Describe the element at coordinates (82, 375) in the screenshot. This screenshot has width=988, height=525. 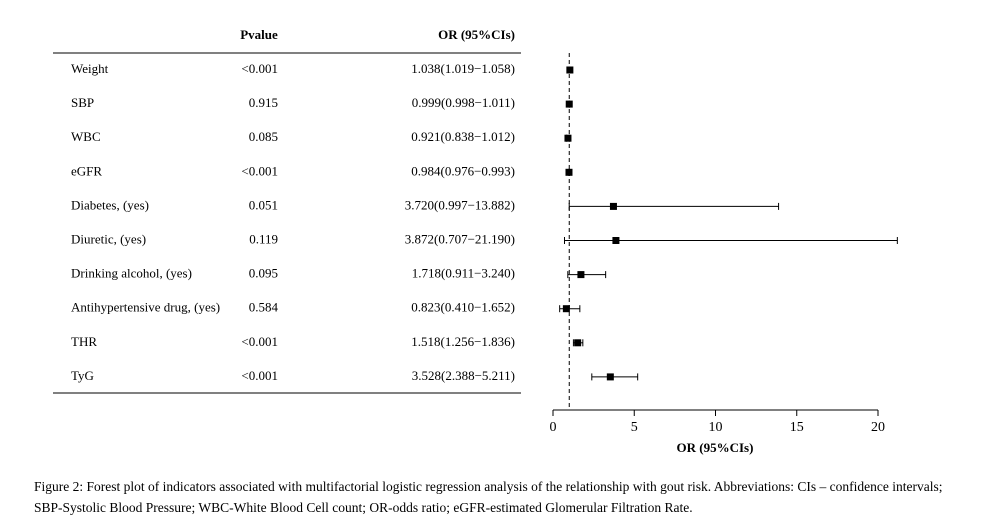
I see `row-label: TyG` at that location.